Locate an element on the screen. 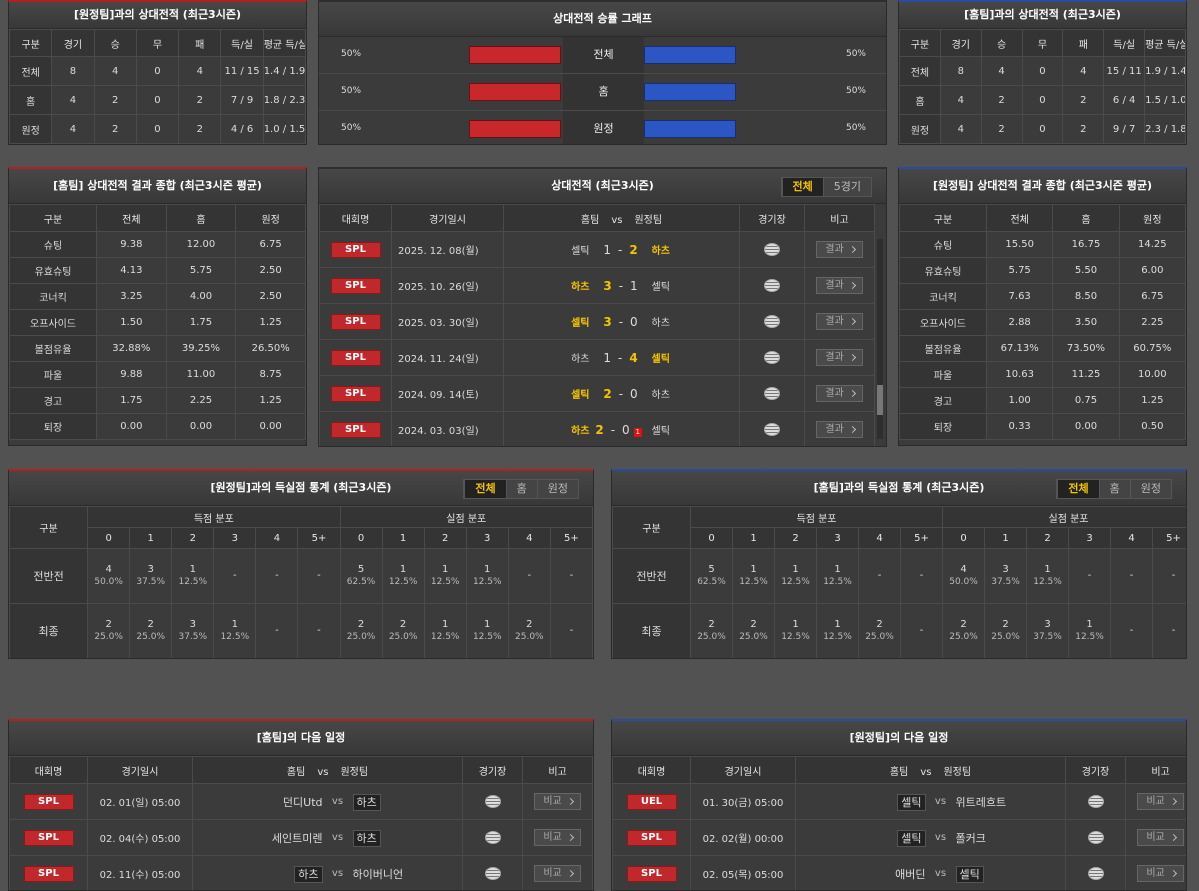  row-label: 전체 is located at coordinates (920, 71).